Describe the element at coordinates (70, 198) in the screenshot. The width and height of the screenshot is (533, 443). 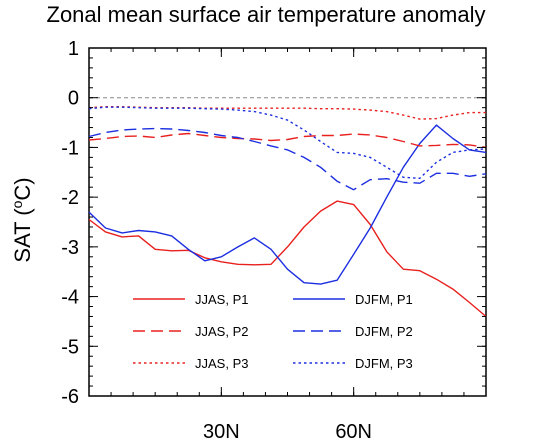
I see `y-tick-label: -2` at that location.